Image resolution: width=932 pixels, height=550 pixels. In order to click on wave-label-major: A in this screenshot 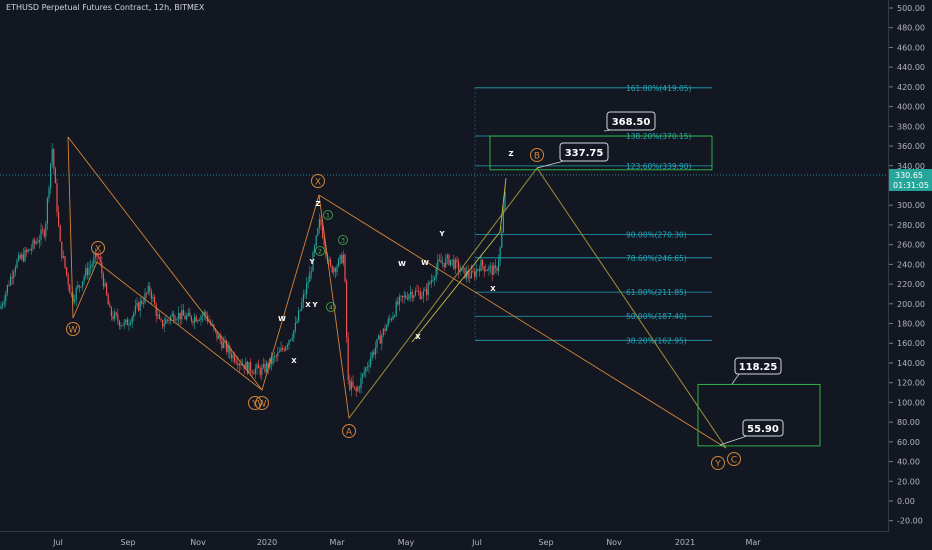, I will do `click(349, 433)`.